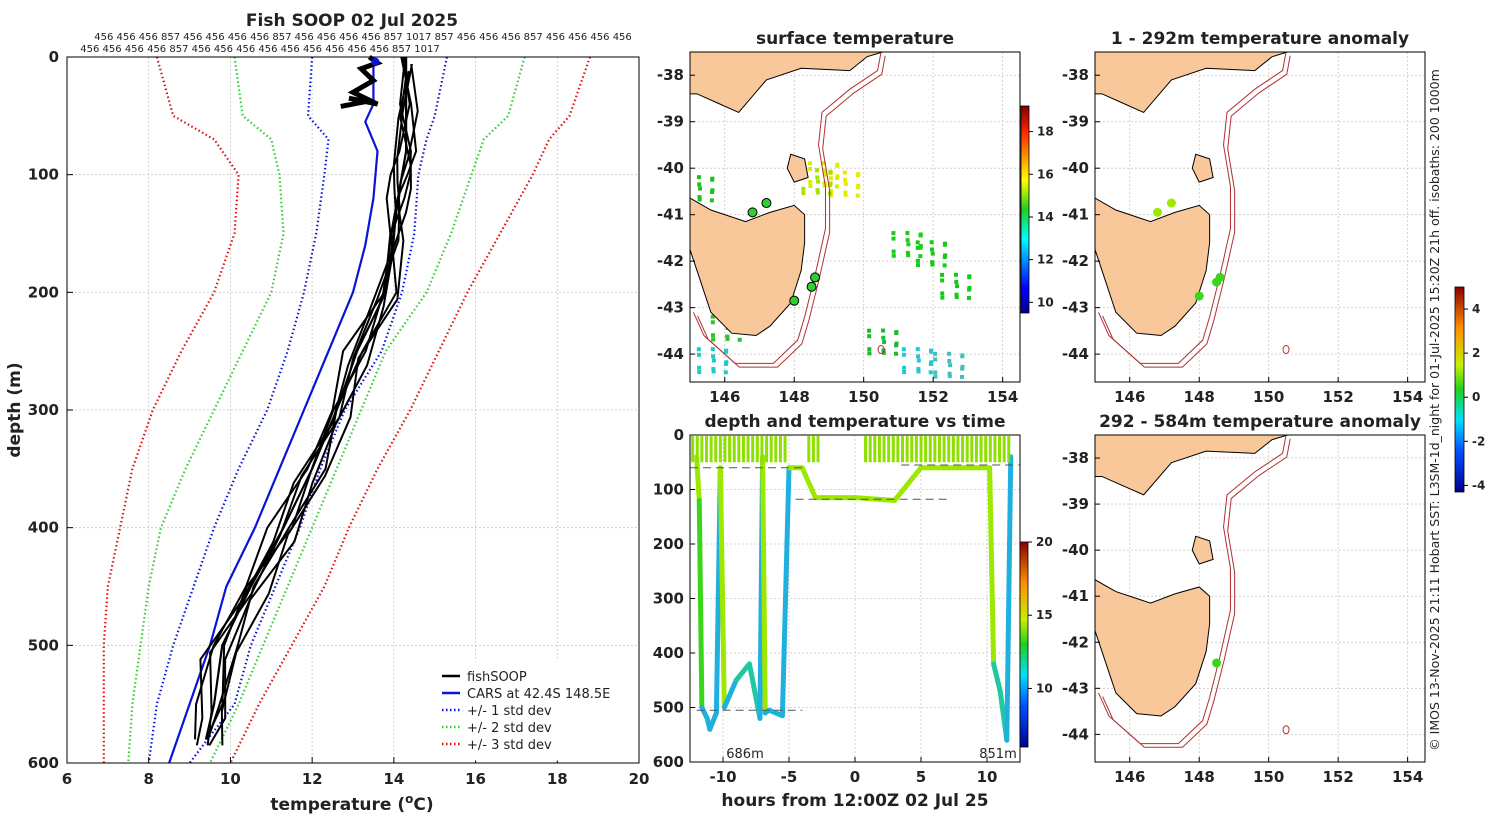 This screenshot has height=820, width=1500. What do you see at coordinates (1045, 174) in the screenshot?
I see `colorbar-tick-label: 16` at bounding box center [1045, 174].